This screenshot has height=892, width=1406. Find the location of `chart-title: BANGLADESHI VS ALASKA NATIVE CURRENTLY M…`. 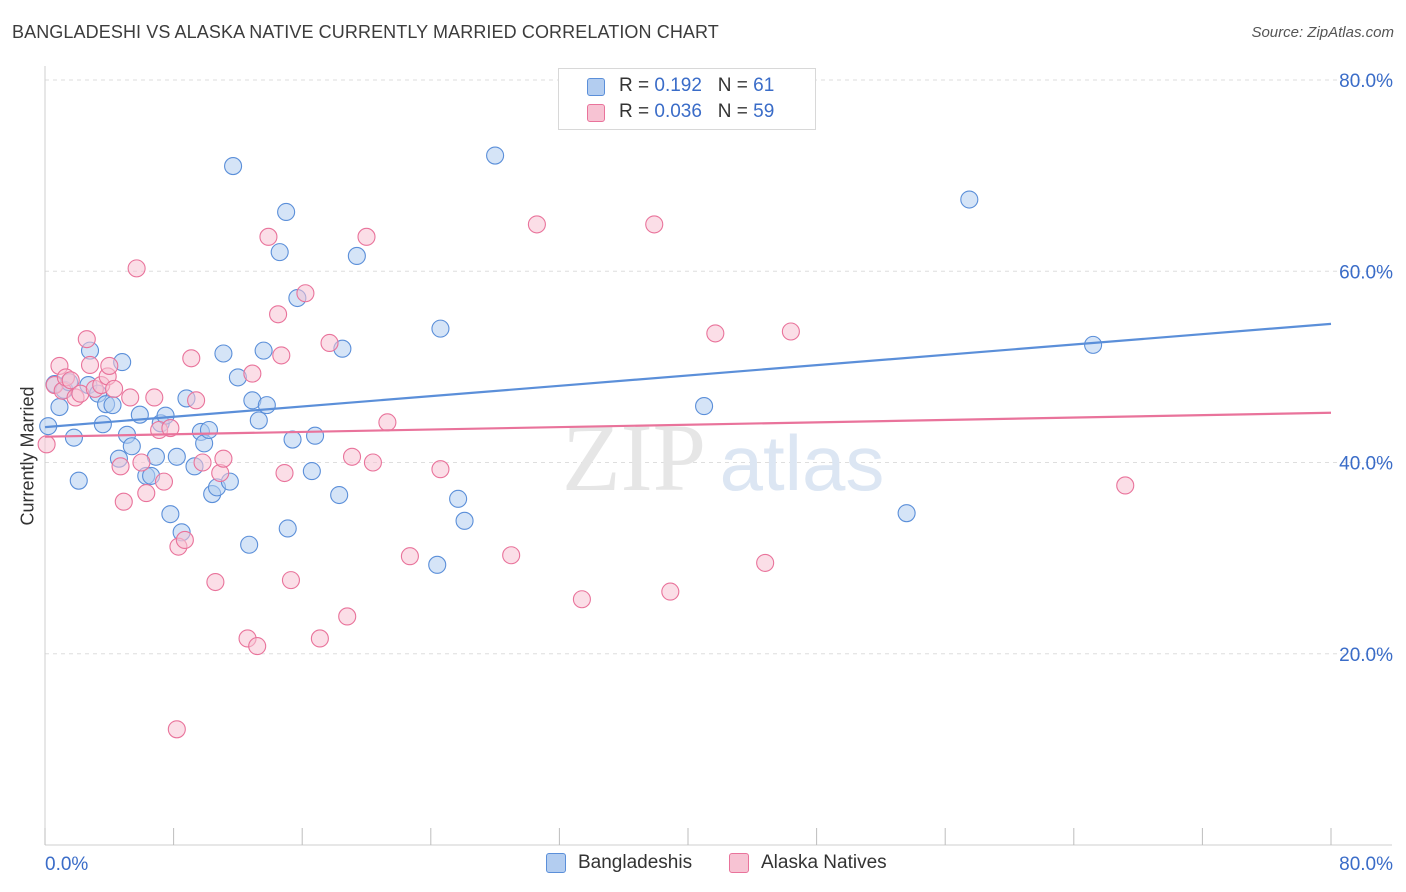

chart-title: BANGLADESHI VS ALASKA NATIVE CURRENTLY M… is located at coordinates (365, 32).